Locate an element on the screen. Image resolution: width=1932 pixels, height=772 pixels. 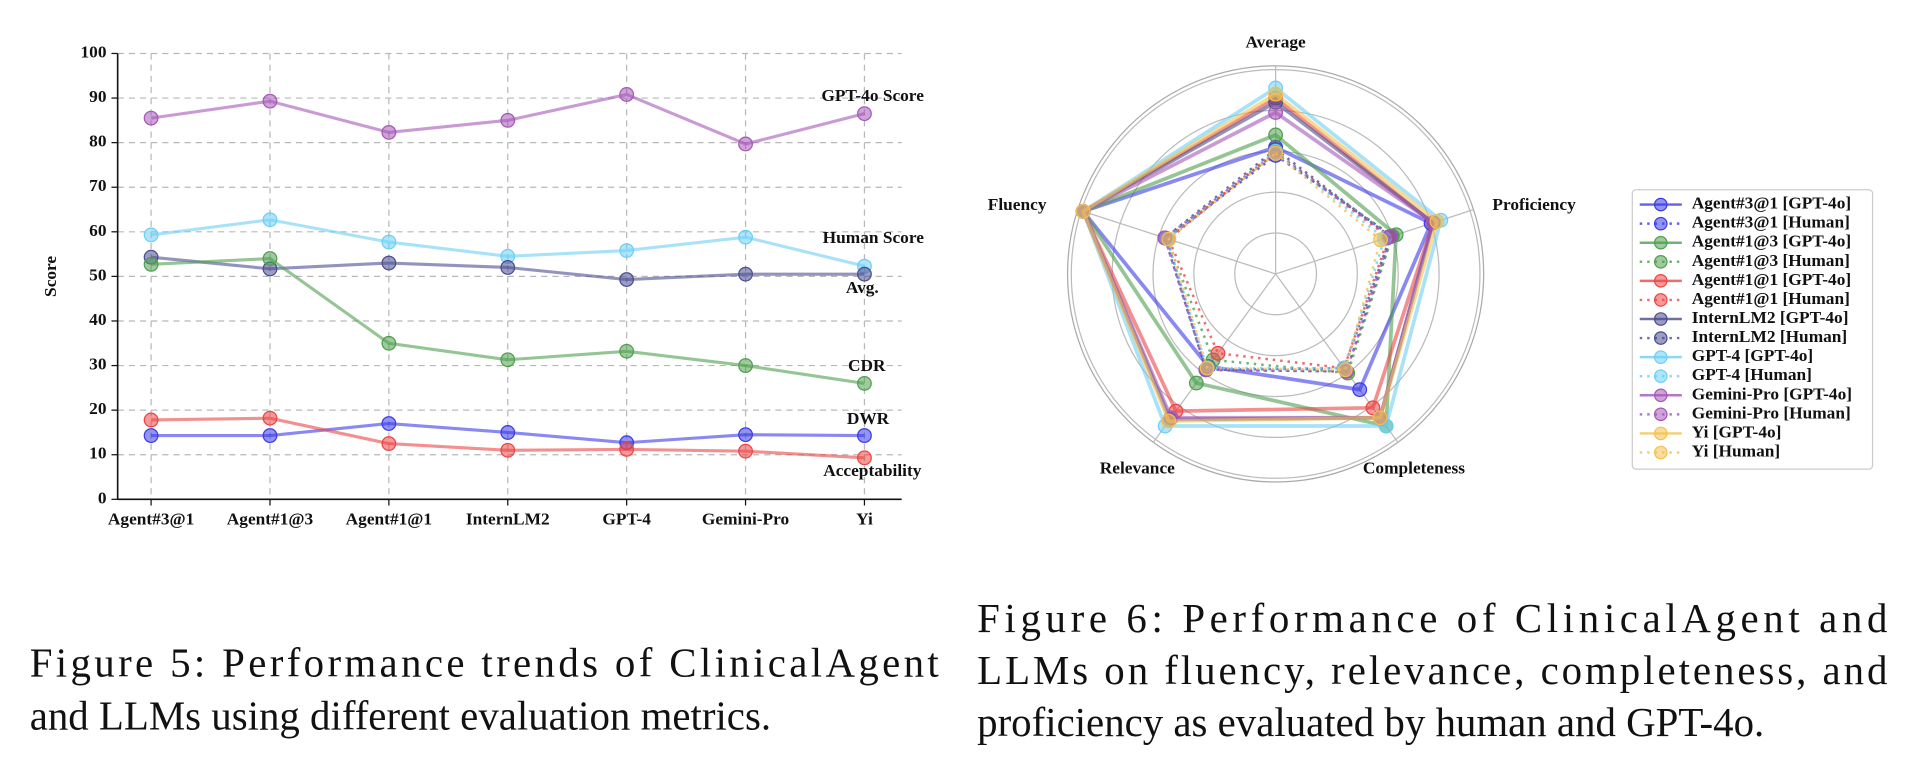
axis-label: Proficiency is located at coordinates (1534, 204).